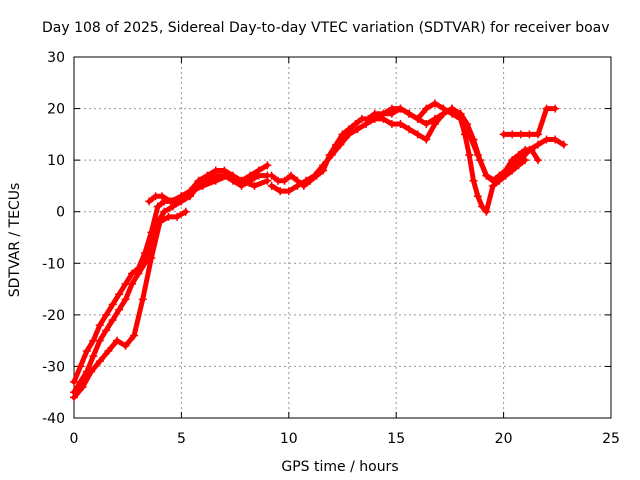 The image size is (640, 480). I want to click on y-tick-label: 0, so click(60, 213).